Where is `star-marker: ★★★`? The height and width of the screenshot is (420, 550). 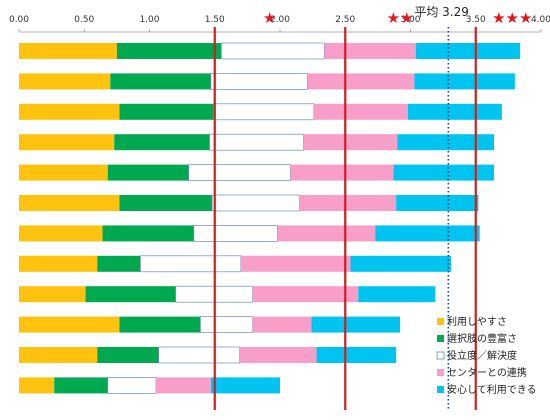
star-marker: ★★★ is located at coordinates (512, 18).